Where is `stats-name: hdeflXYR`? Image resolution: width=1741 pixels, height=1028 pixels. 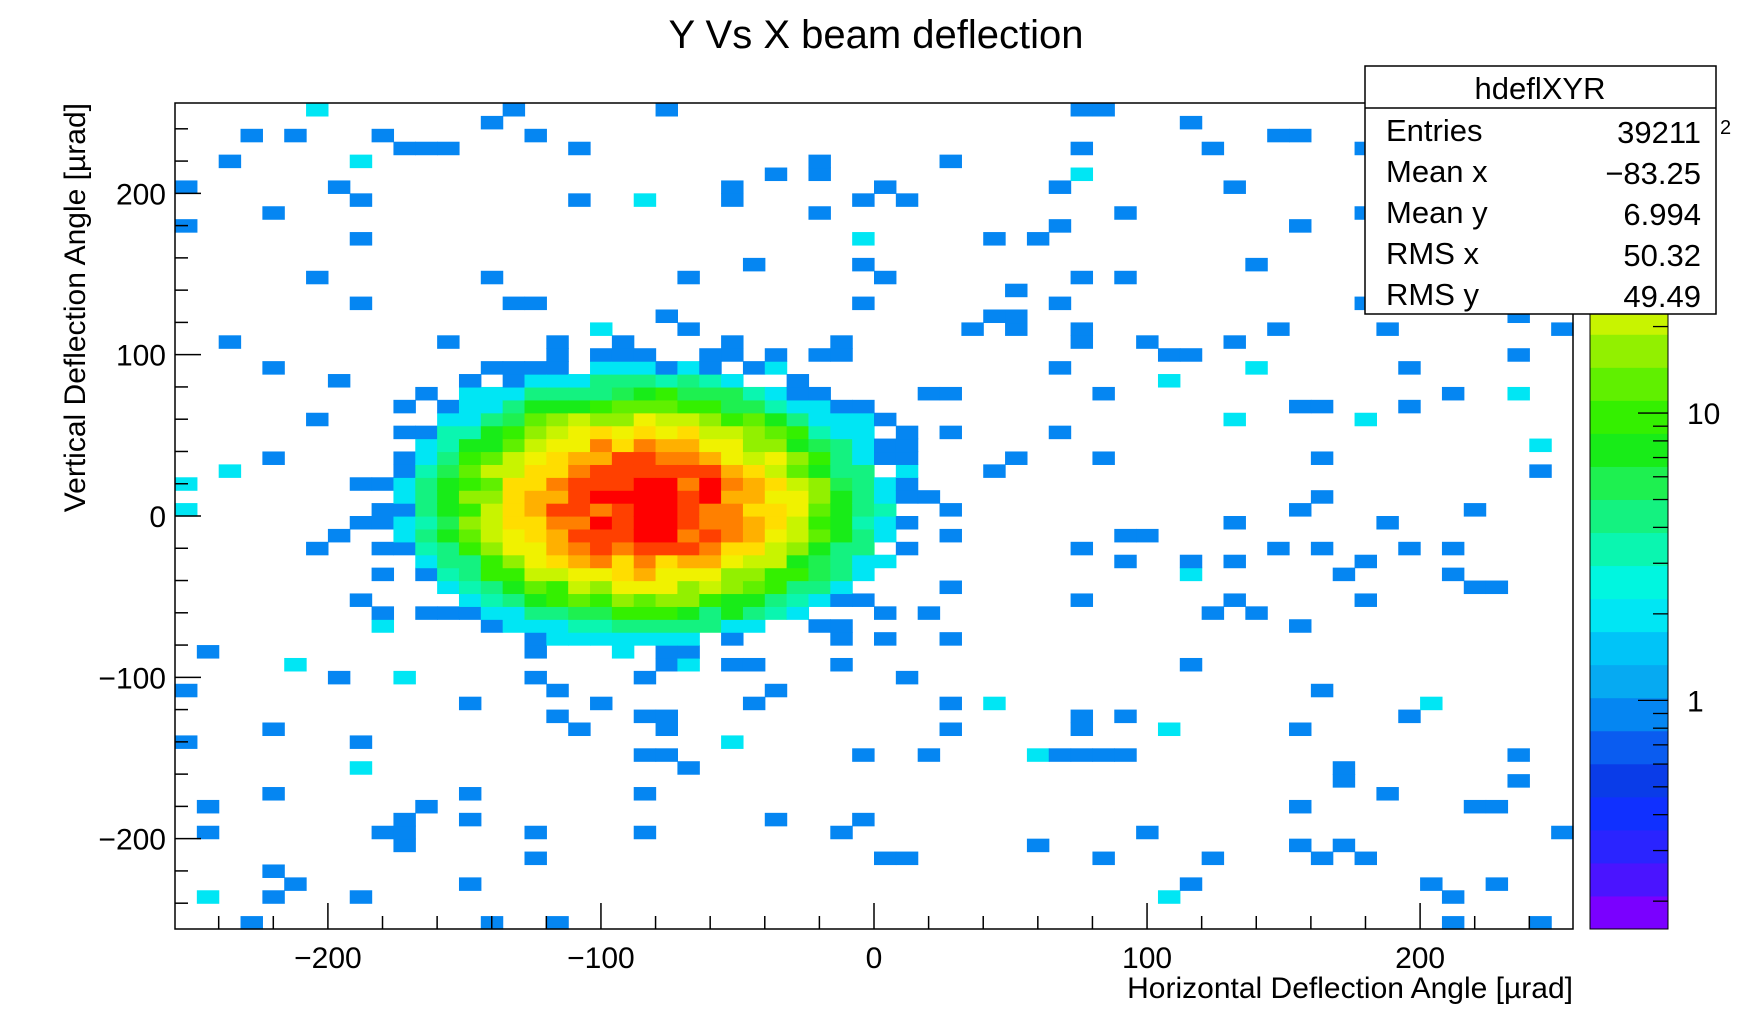
stats-name: hdeflXYR is located at coordinates (1540, 88).